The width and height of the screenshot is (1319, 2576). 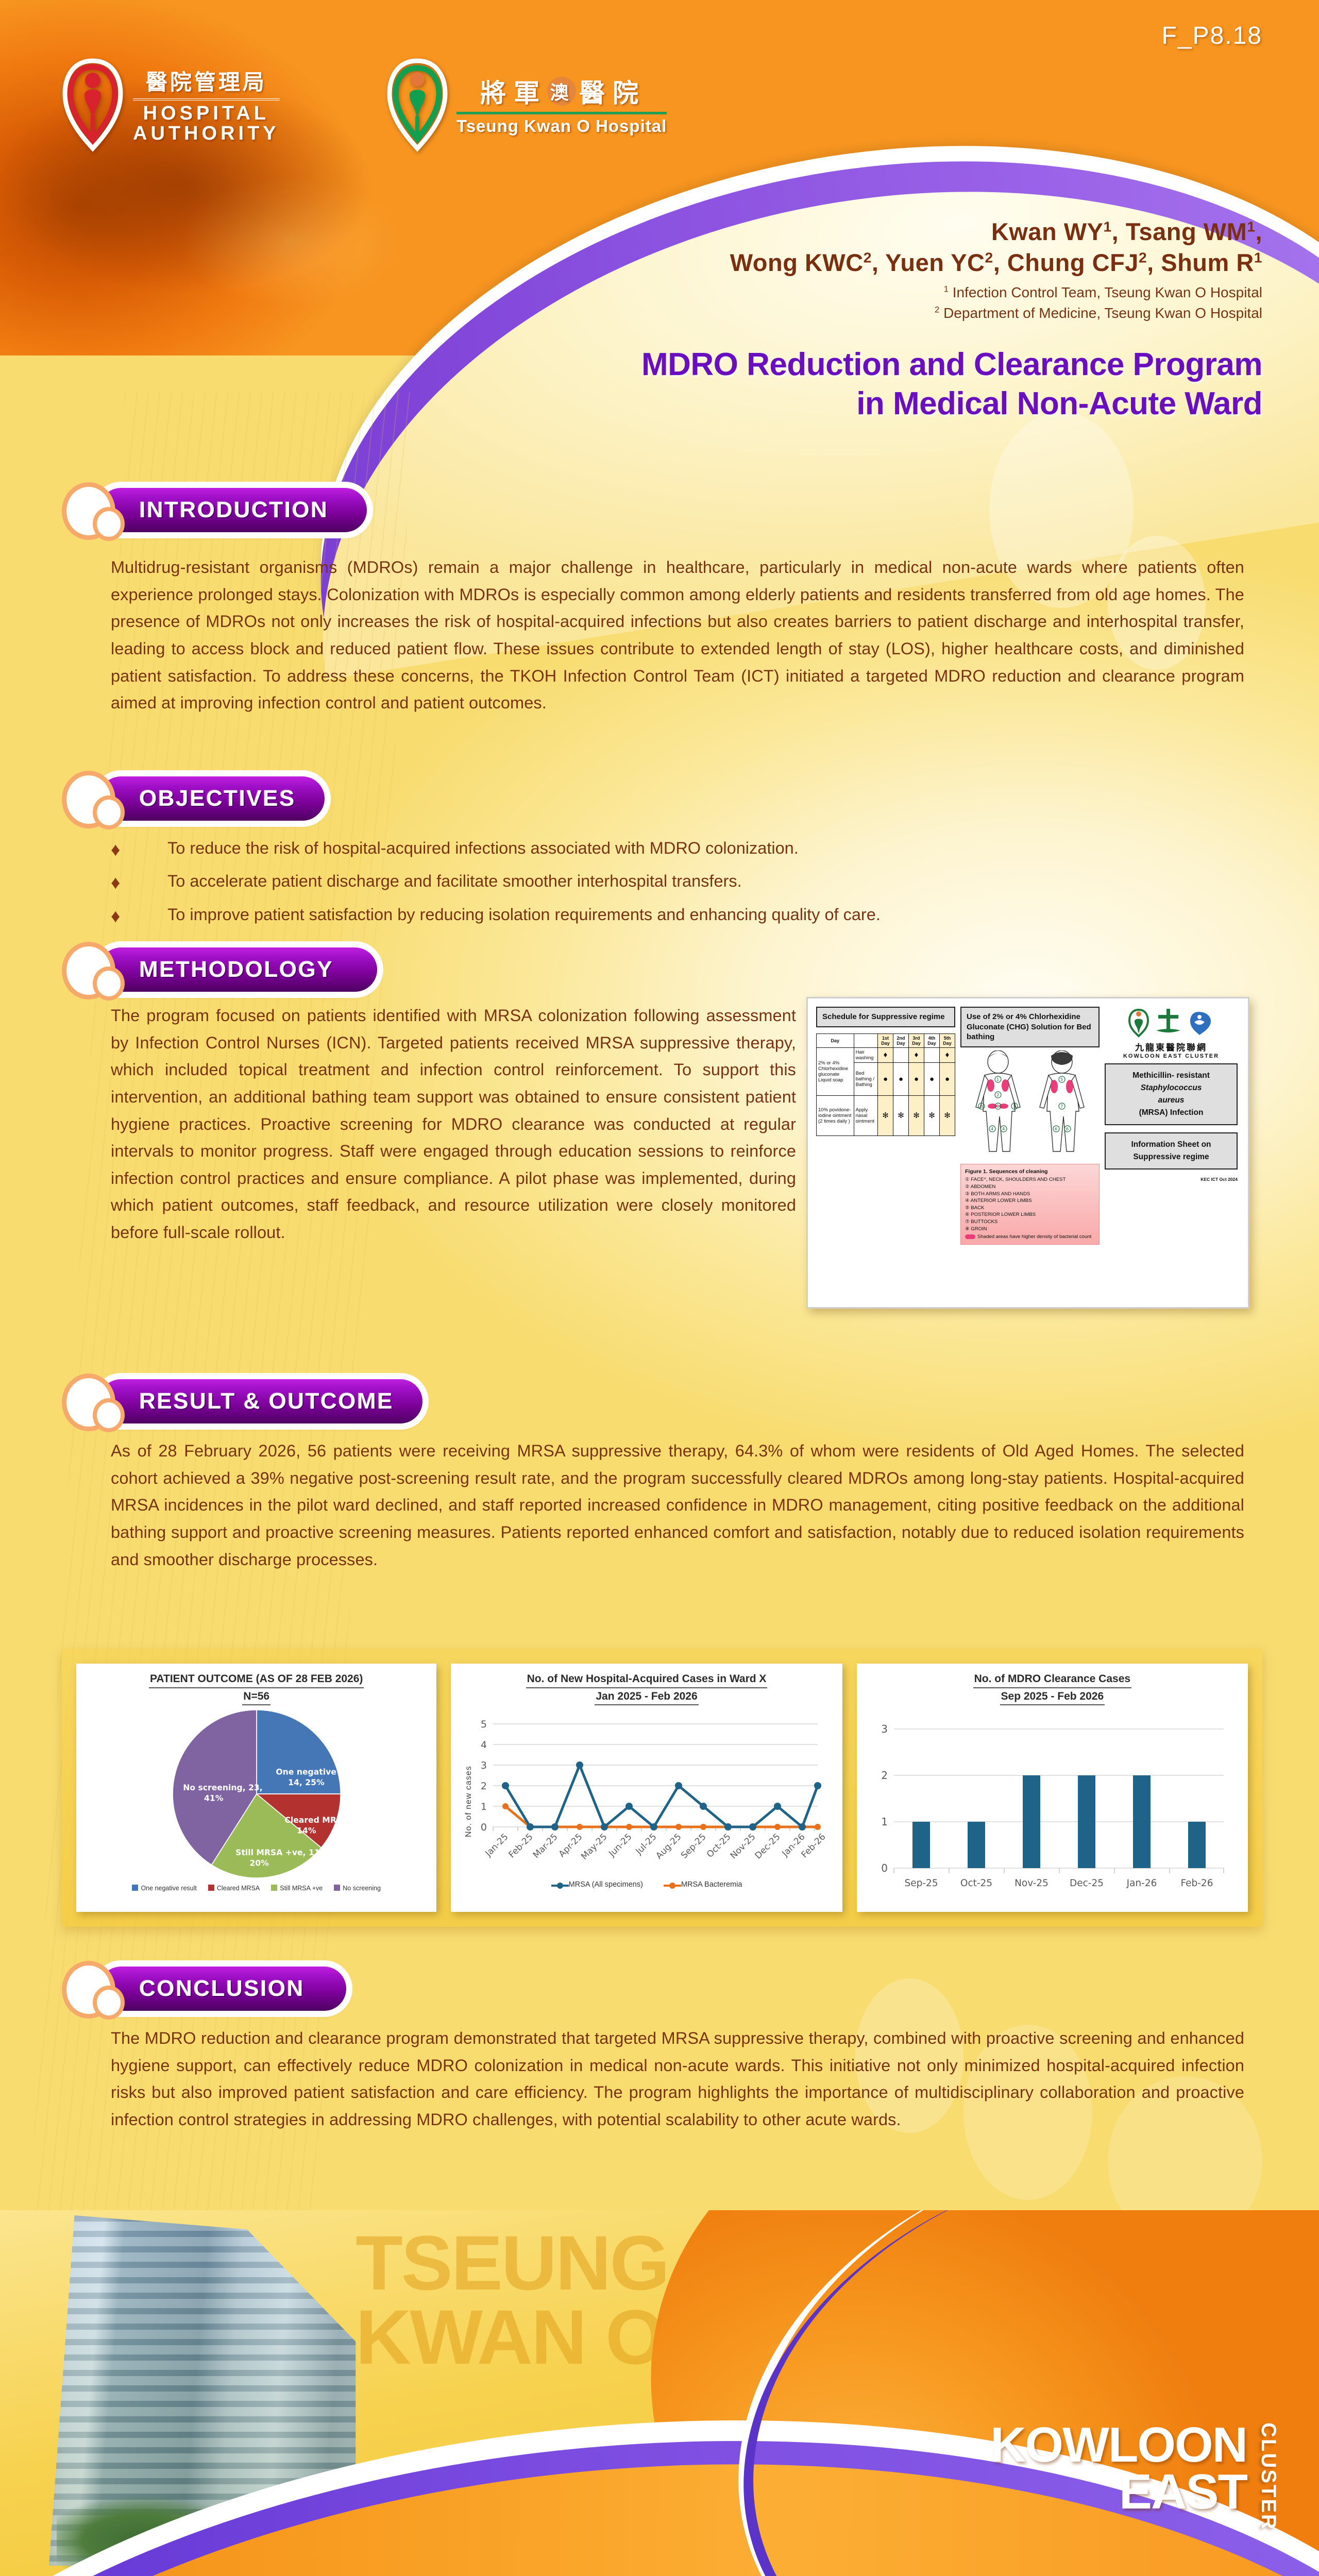 I want to click on action-bed-bathing: Bed bathing / Bathing, so click(x=865, y=1079).